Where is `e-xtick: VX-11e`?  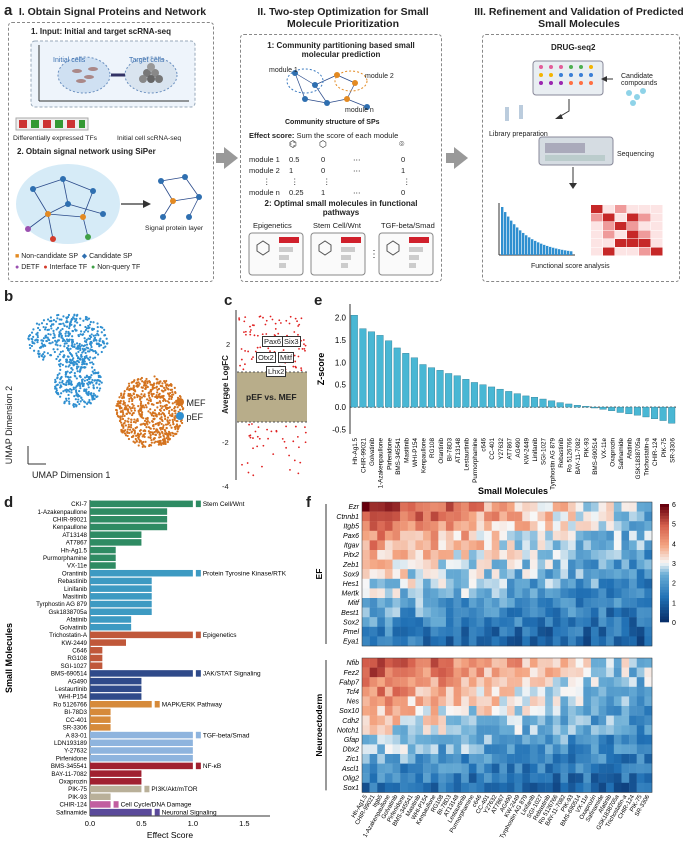
e-xtick: VX-11e is located at coordinates (604, 448).